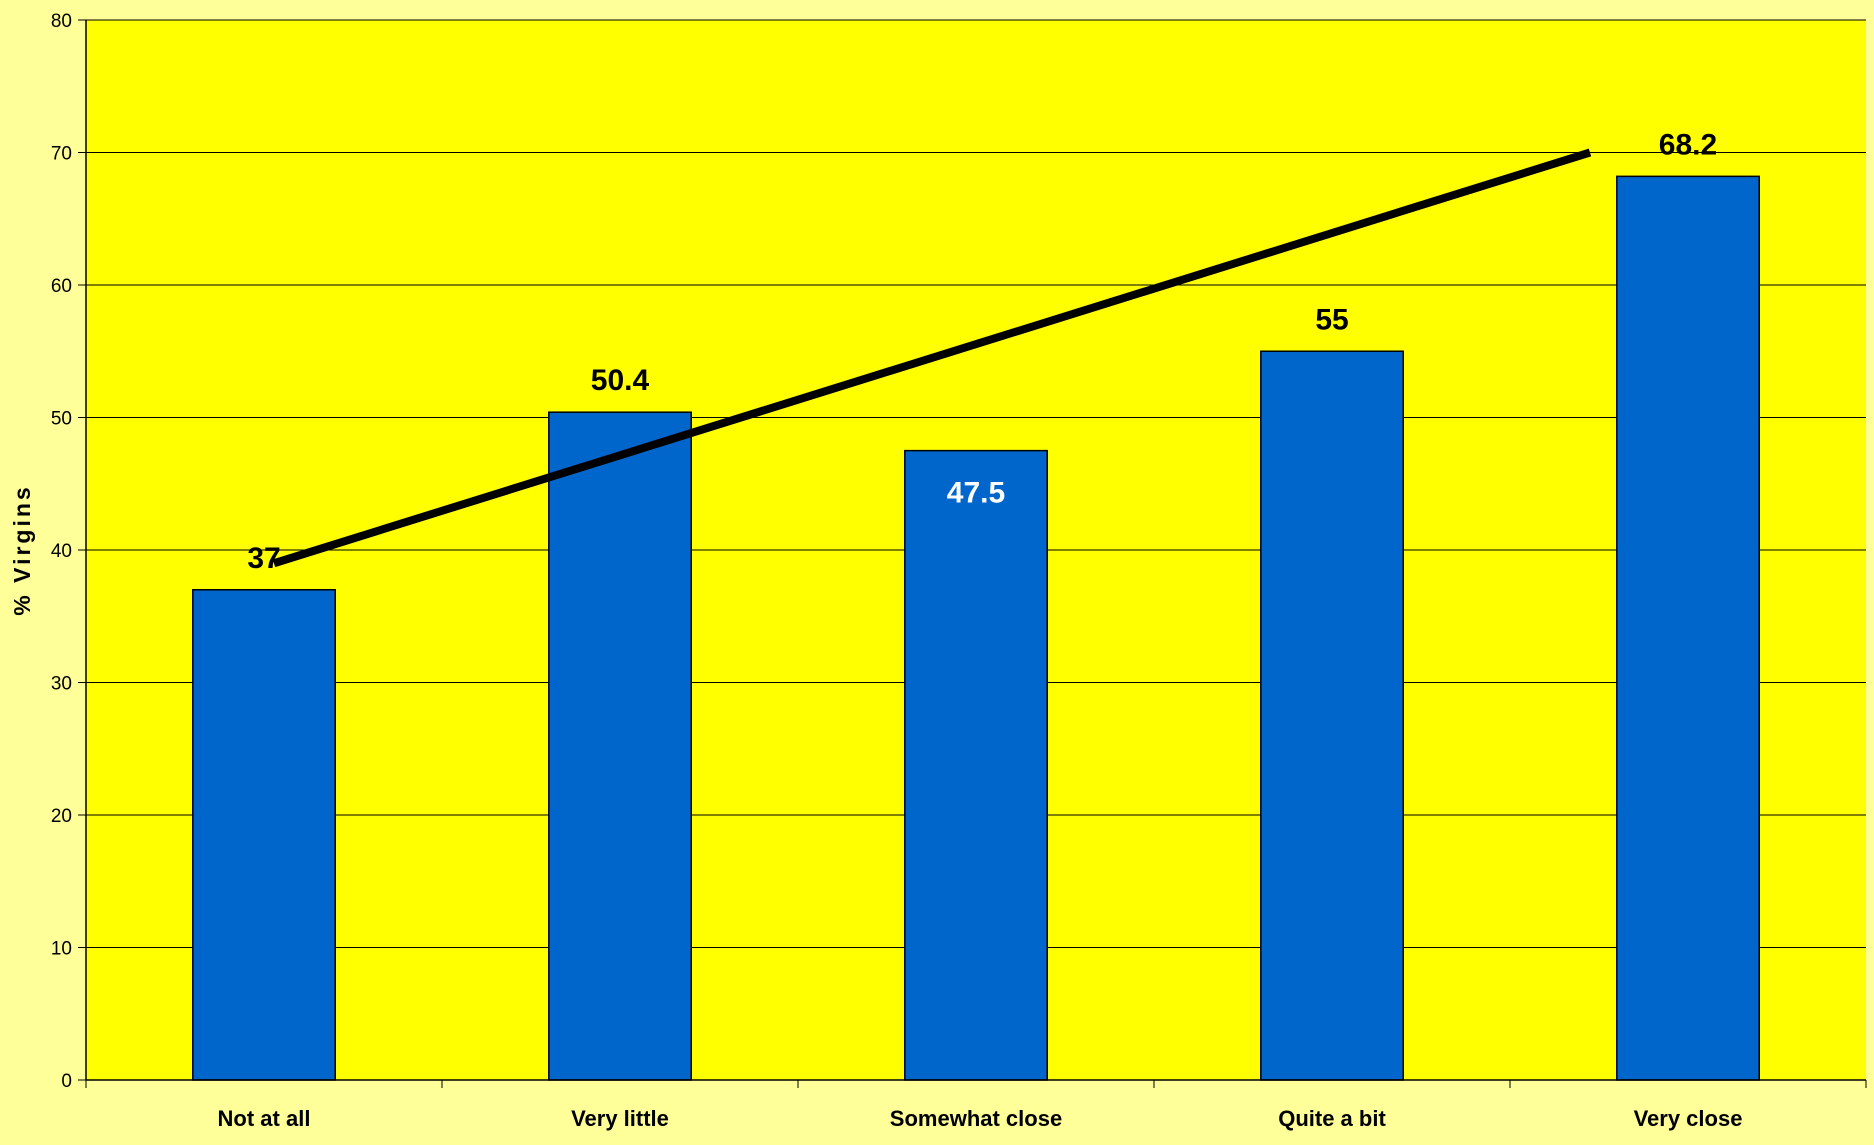  I want to click on x-tick-label: Quite a bit, so click(1332, 1118).